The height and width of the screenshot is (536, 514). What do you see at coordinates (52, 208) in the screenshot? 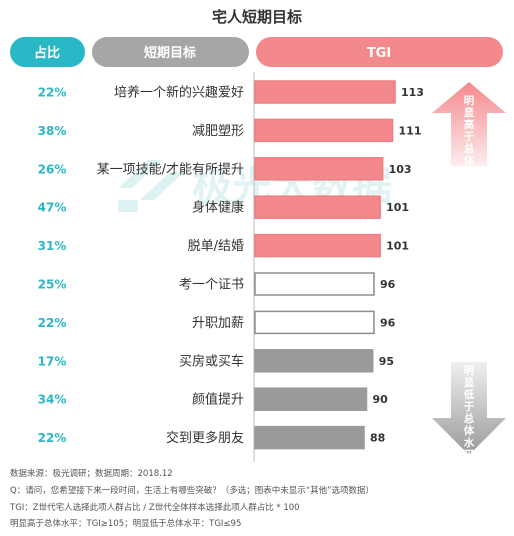
I see `share-label: 47%` at bounding box center [52, 208].